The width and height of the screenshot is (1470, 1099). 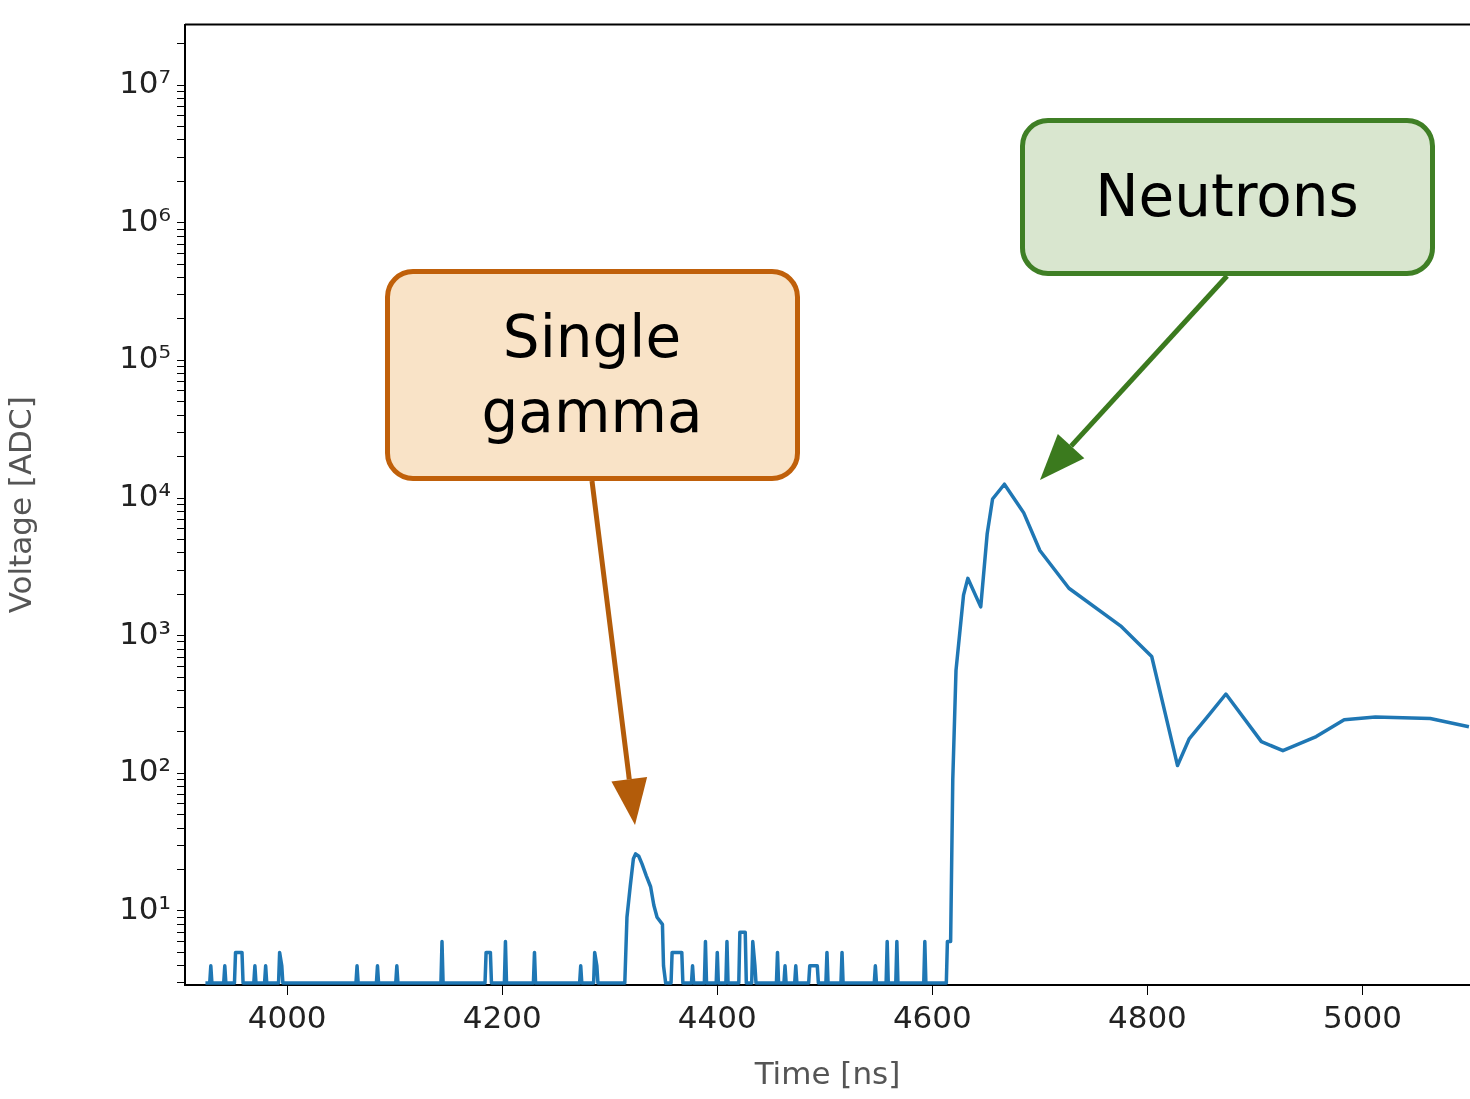 What do you see at coordinates (502, 1016) in the screenshot?
I see `x-tick-label: 4200` at bounding box center [502, 1016].